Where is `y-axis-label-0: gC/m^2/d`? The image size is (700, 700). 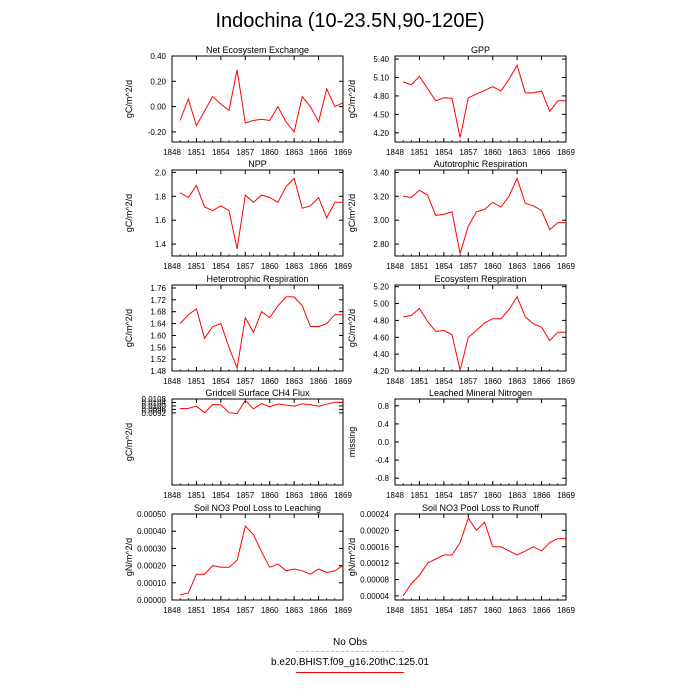
y-axis-label-0: gC/m^2/d is located at coordinates (129, 99).